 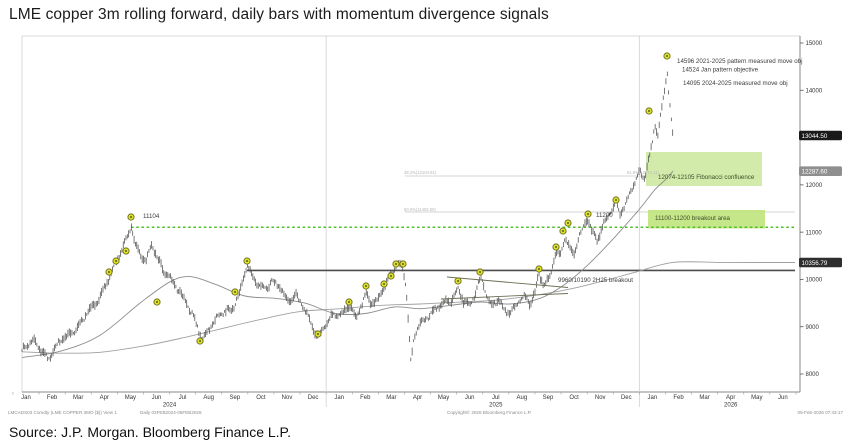 What do you see at coordinates (496, 406) in the screenshot?
I see `x-axis-year-label: 2025` at bounding box center [496, 406].